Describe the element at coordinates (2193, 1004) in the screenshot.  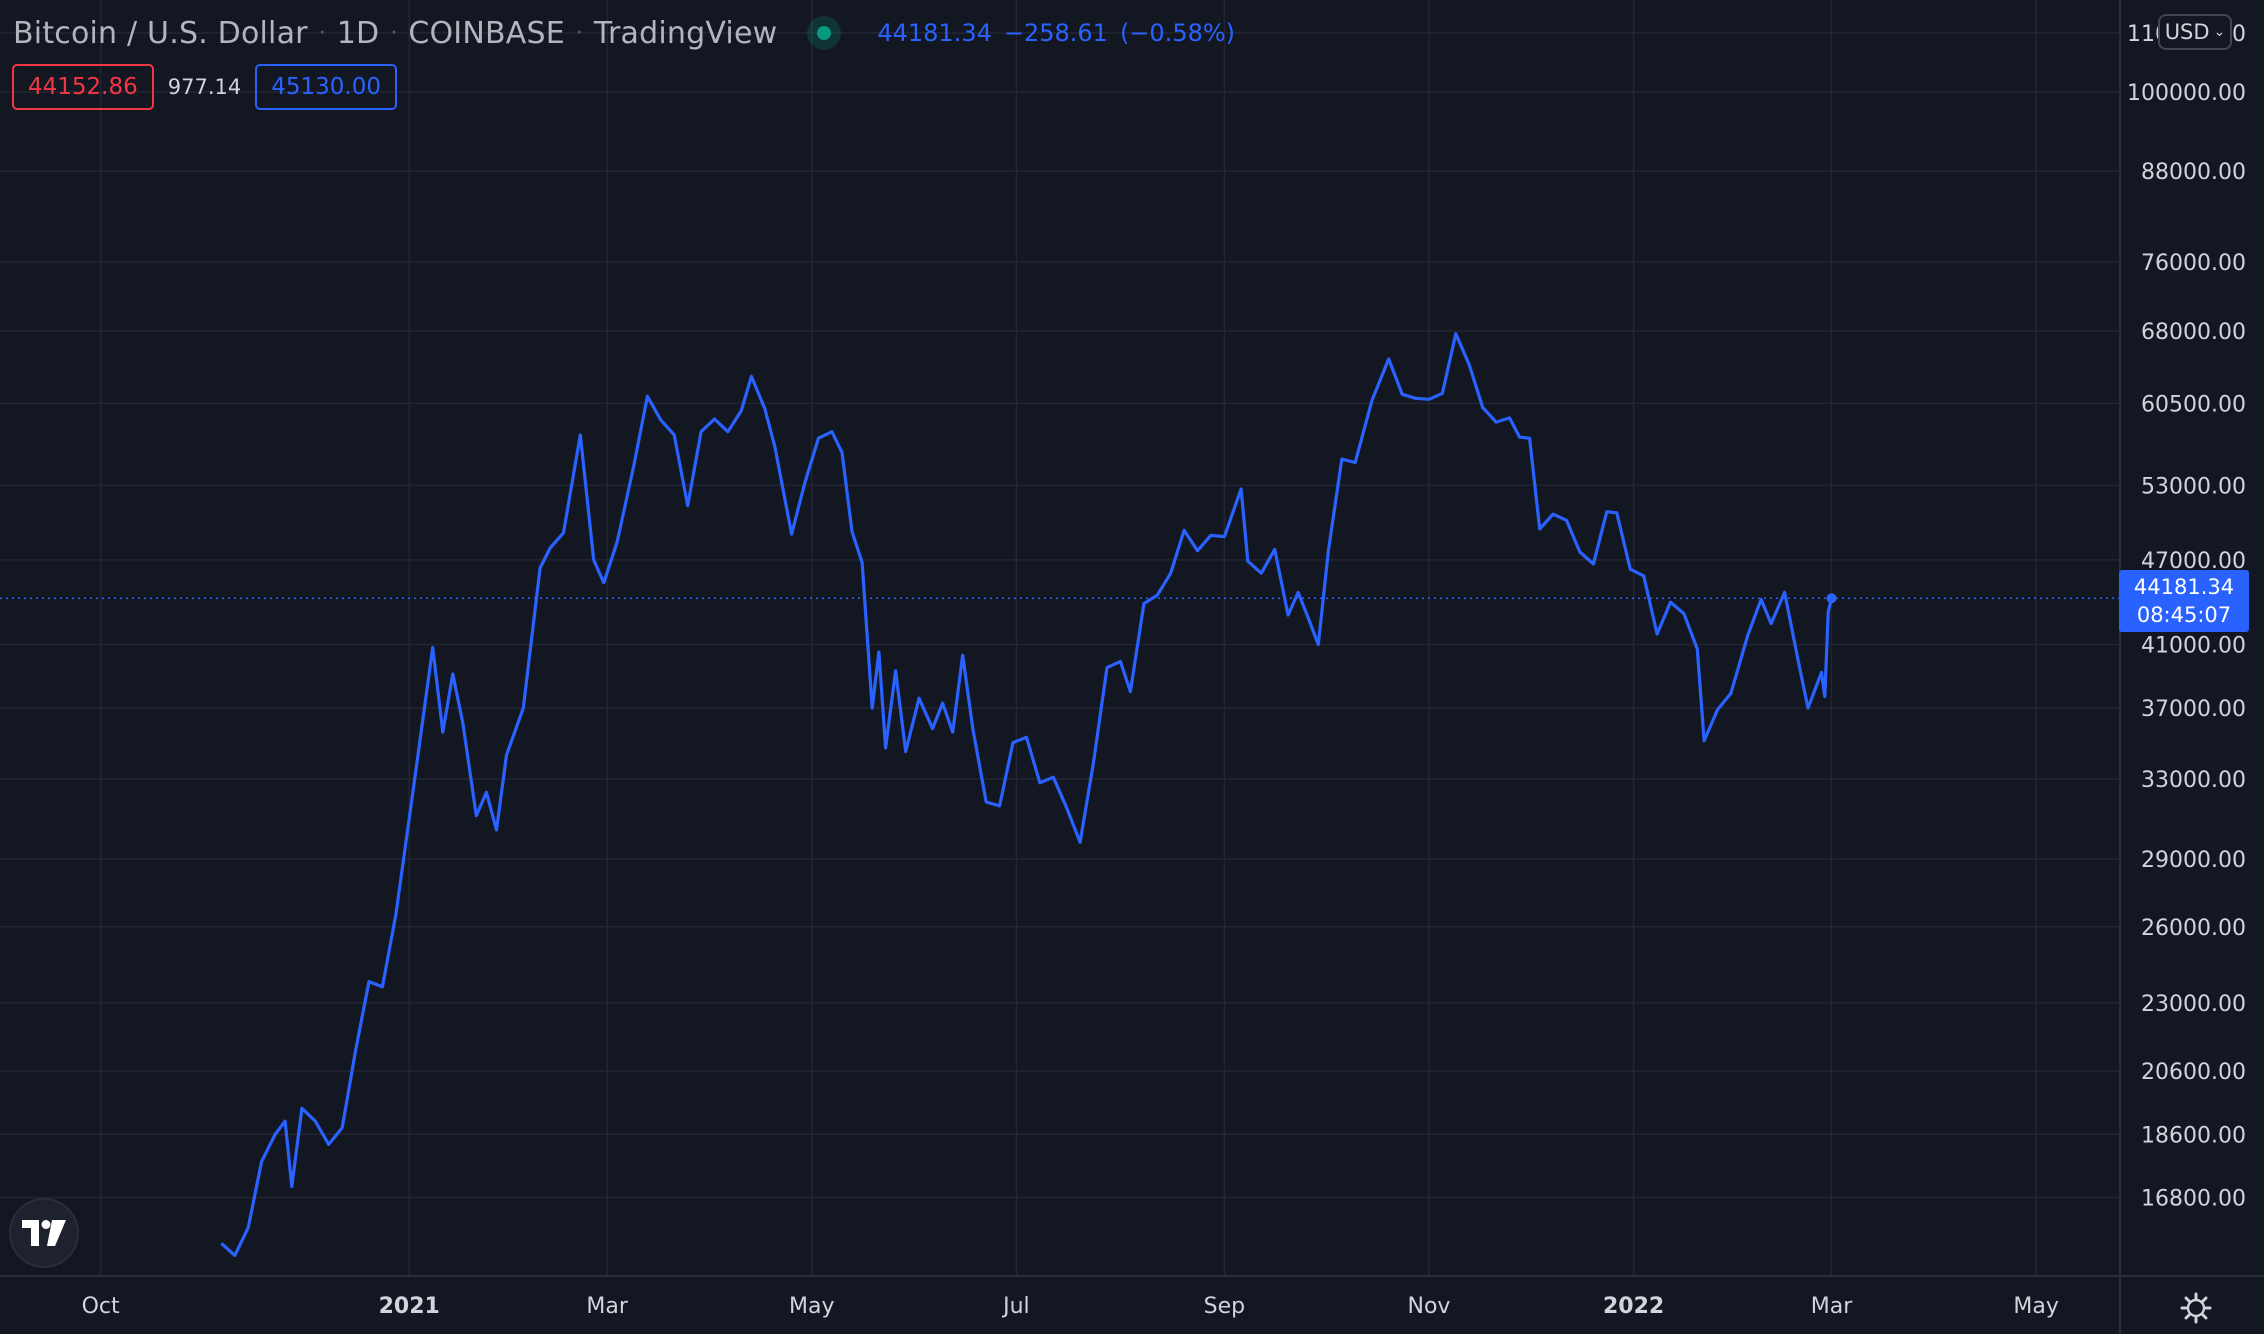
I see `y-tick-label: 23000.00` at that location.